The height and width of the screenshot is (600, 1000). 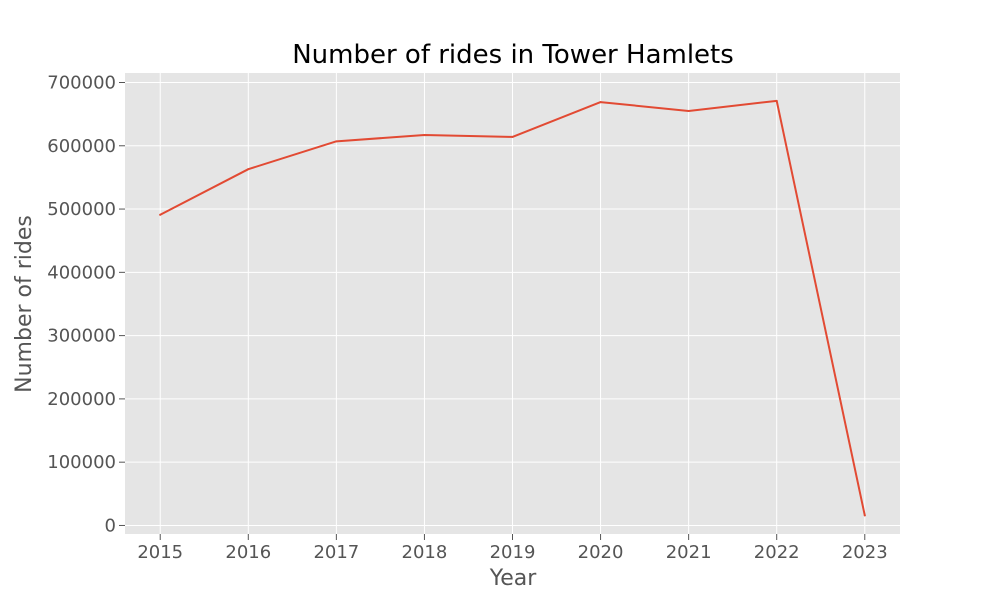 I want to click on y-tick-label: 100000, so click(x=81, y=462).